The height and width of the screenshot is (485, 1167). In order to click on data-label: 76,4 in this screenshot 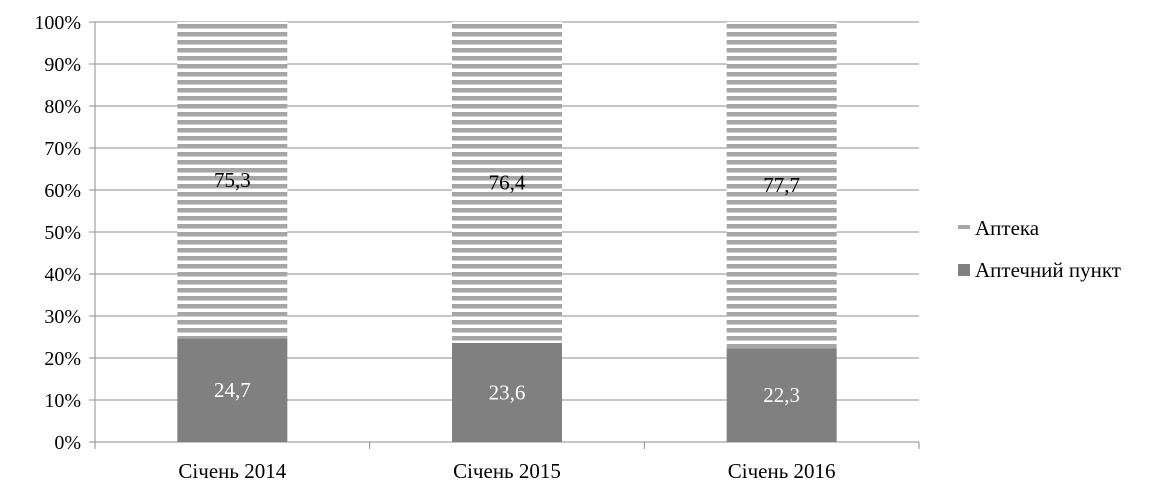, I will do `click(507, 182)`.